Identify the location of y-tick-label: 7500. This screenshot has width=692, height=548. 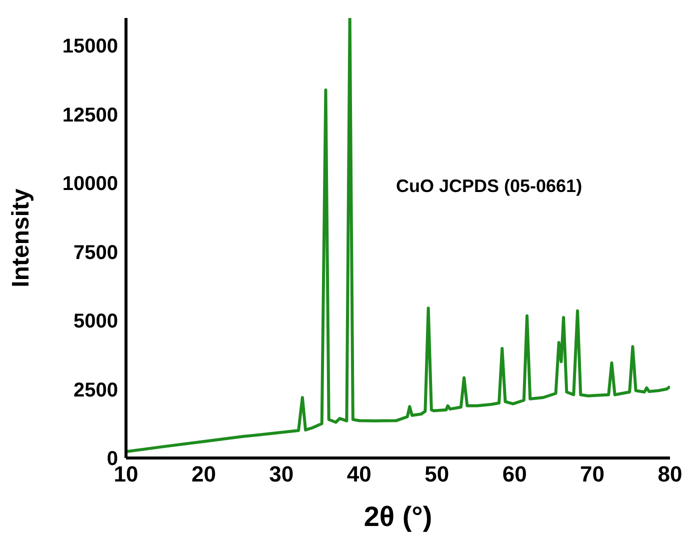
(96, 253).